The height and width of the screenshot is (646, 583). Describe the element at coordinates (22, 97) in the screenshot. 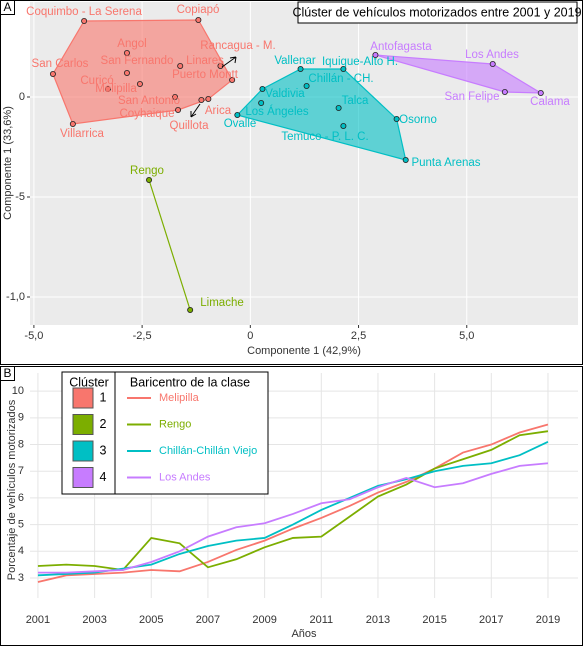

I see `y-tick-label: 0` at that location.